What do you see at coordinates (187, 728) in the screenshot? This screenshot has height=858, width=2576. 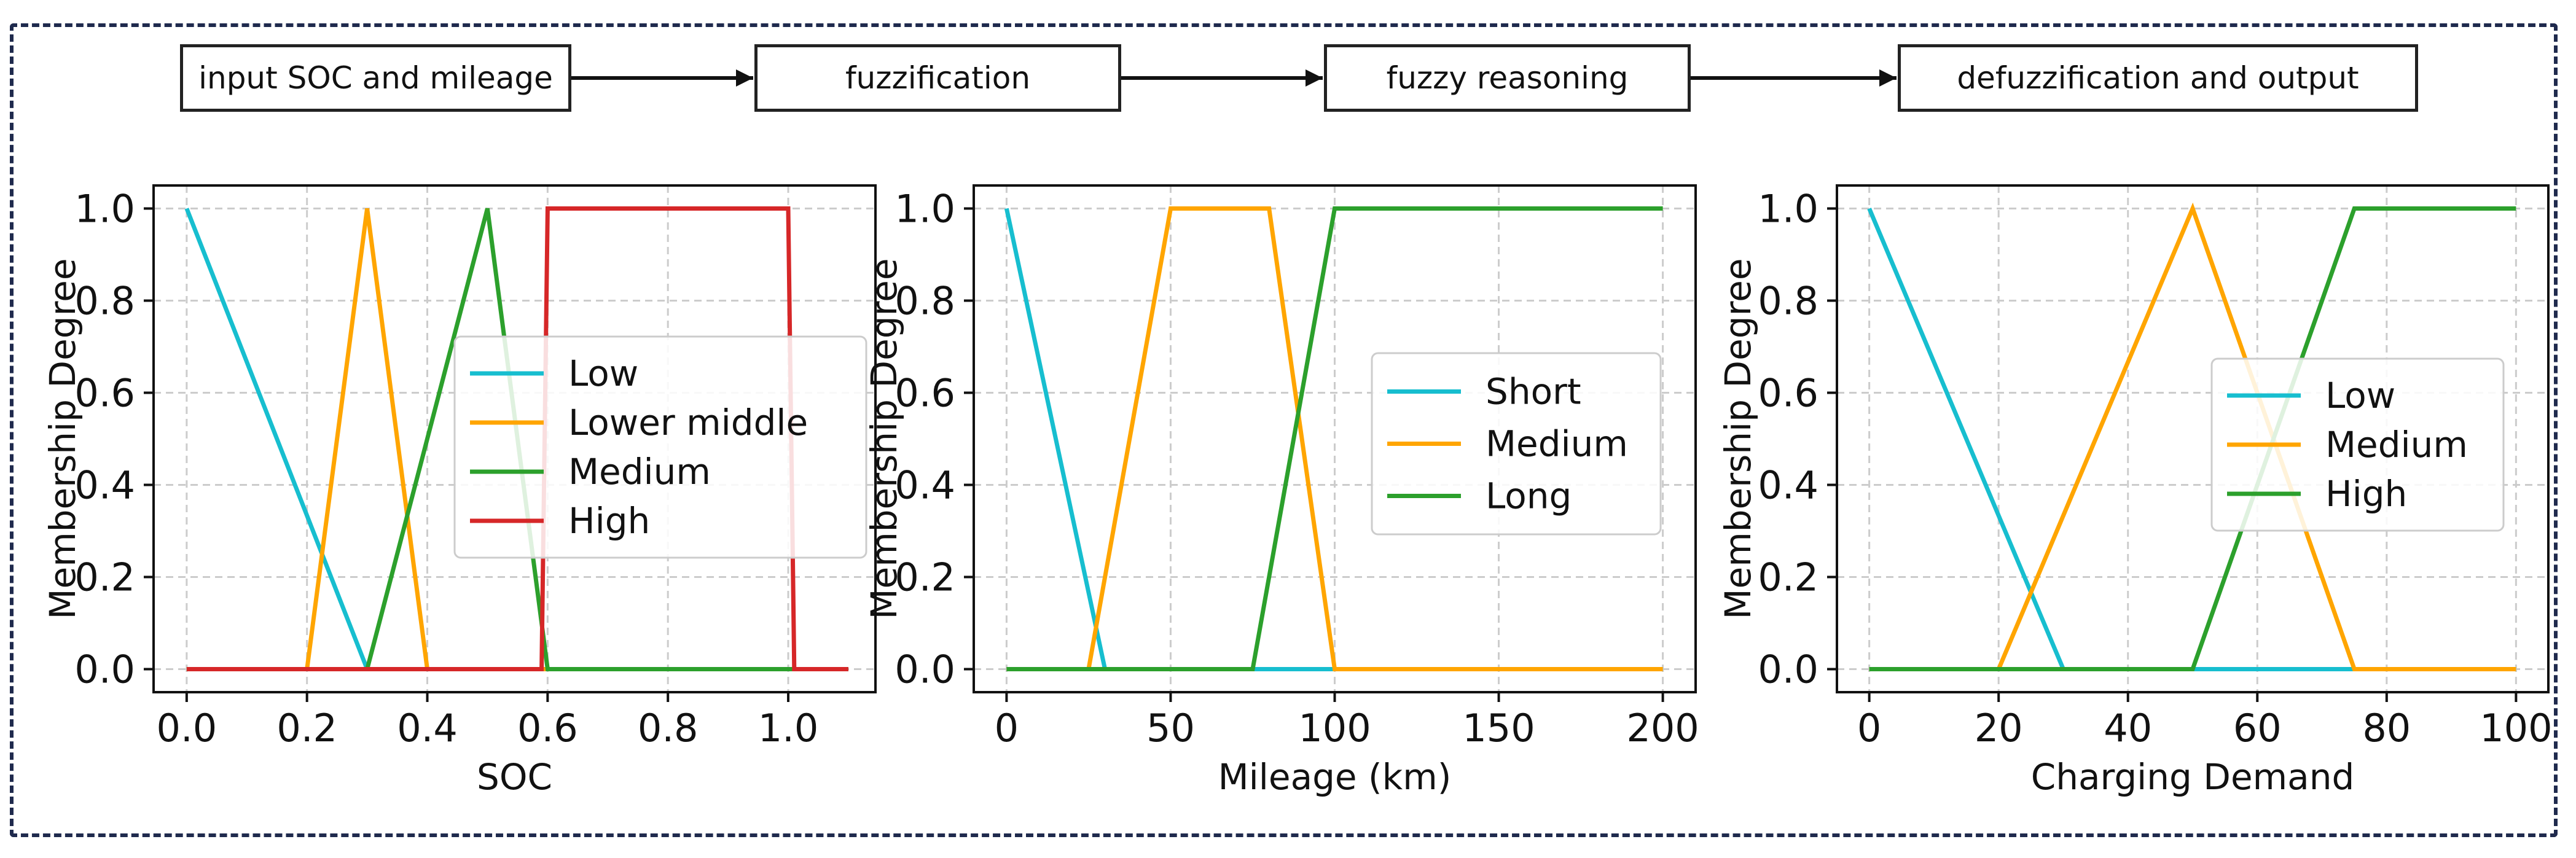 I see `x-tick-label: 0.0` at bounding box center [187, 728].